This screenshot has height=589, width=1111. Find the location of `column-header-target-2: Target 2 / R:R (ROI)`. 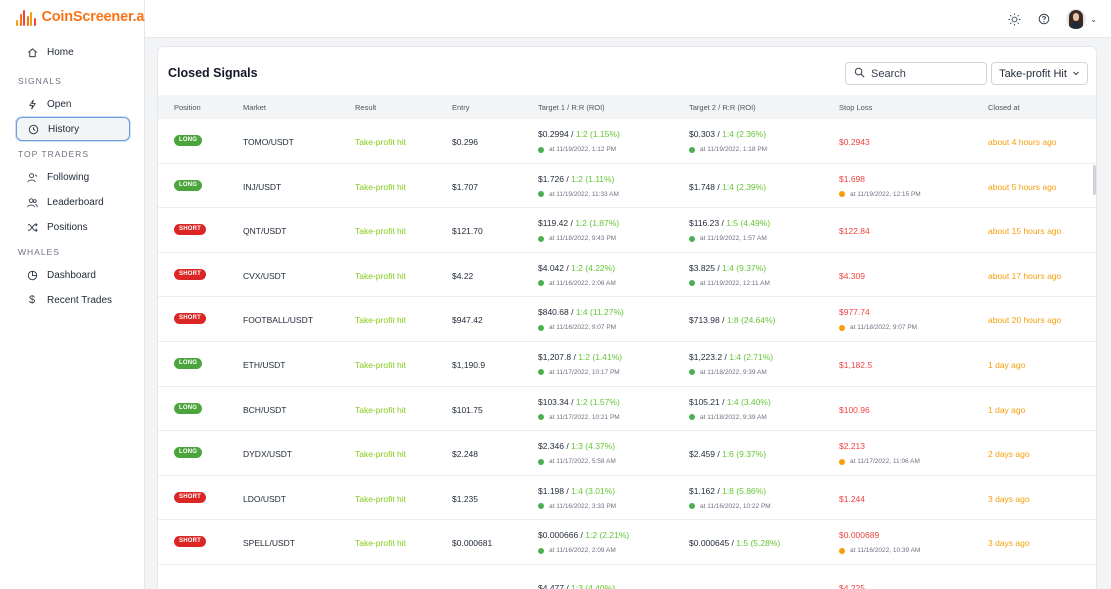

column-header-target-2: Target 2 / R:R (ROI) is located at coordinates (722, 107).